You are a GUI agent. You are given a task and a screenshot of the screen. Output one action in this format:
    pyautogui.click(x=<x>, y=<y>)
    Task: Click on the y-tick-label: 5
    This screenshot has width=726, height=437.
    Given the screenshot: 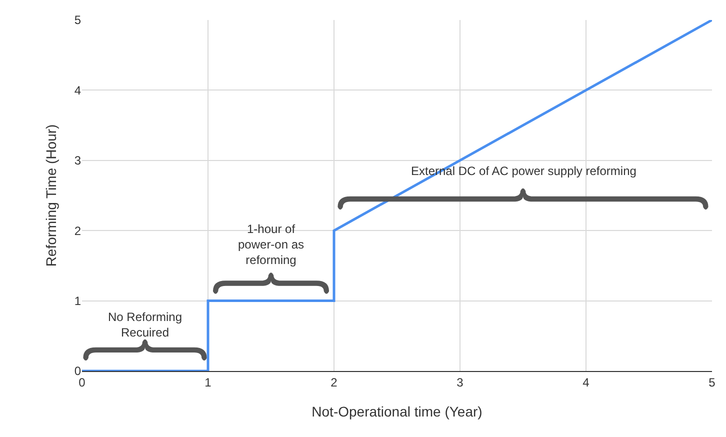 What is the action you would take?
    pyautogui.click(x=78, y=20)
    